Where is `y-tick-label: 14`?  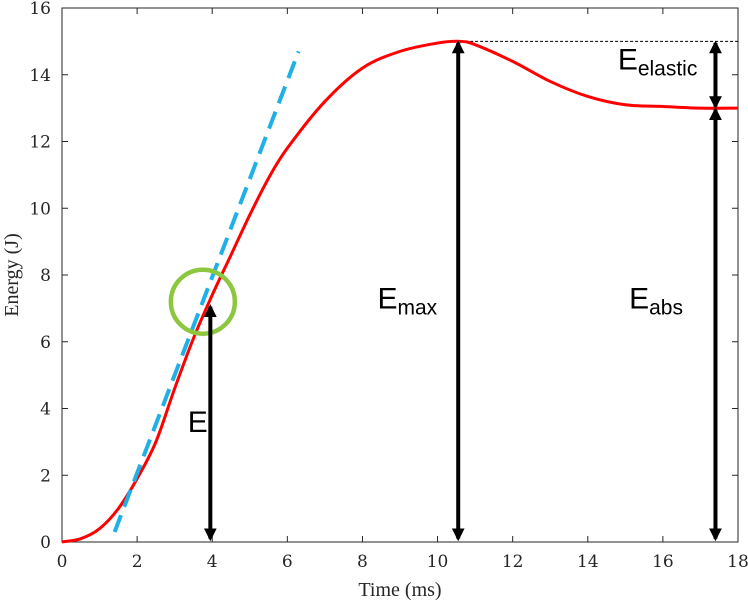 y-tick-label: 14 is located at coordinates (40, 76).